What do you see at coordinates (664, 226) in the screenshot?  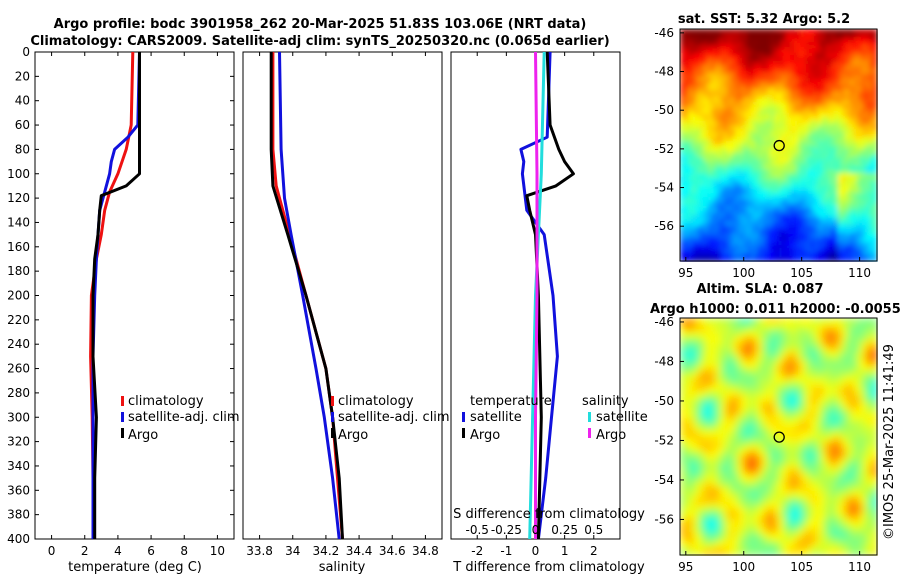 I see `lat-tick-label: -56` at bounding box center [664, 226].